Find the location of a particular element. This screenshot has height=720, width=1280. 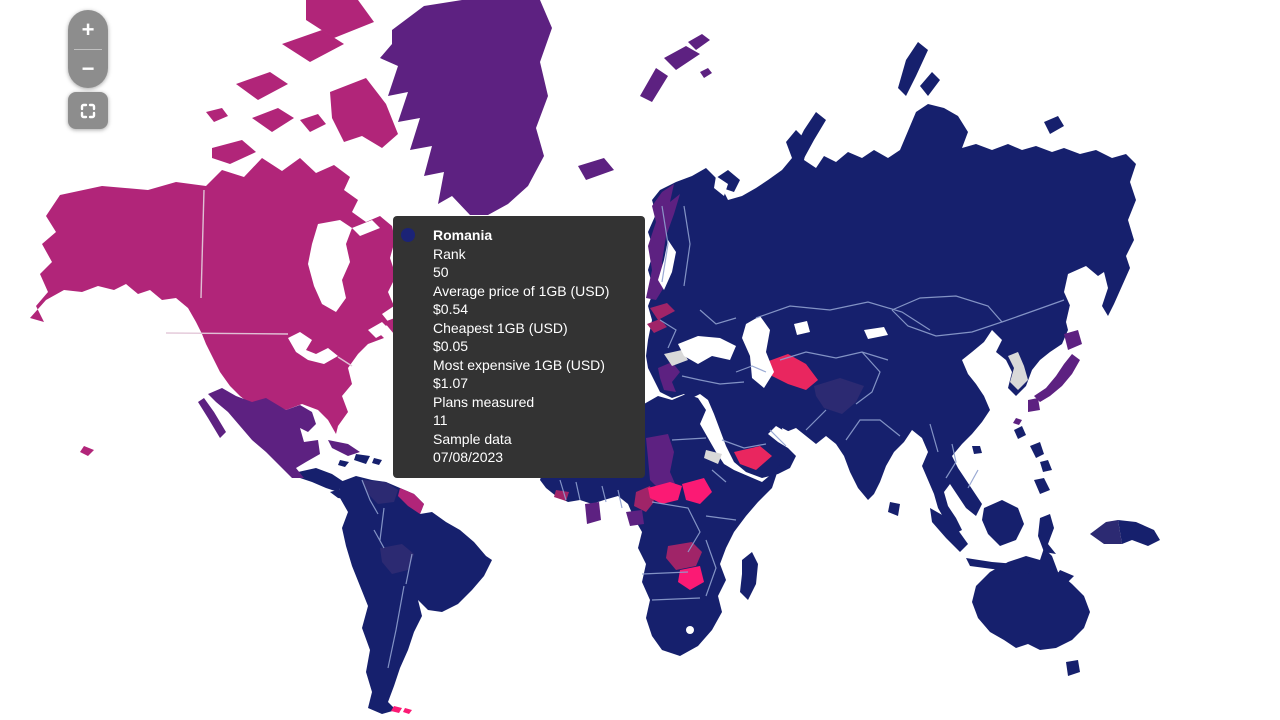

region-ghana is located at coordinates (593, 513).